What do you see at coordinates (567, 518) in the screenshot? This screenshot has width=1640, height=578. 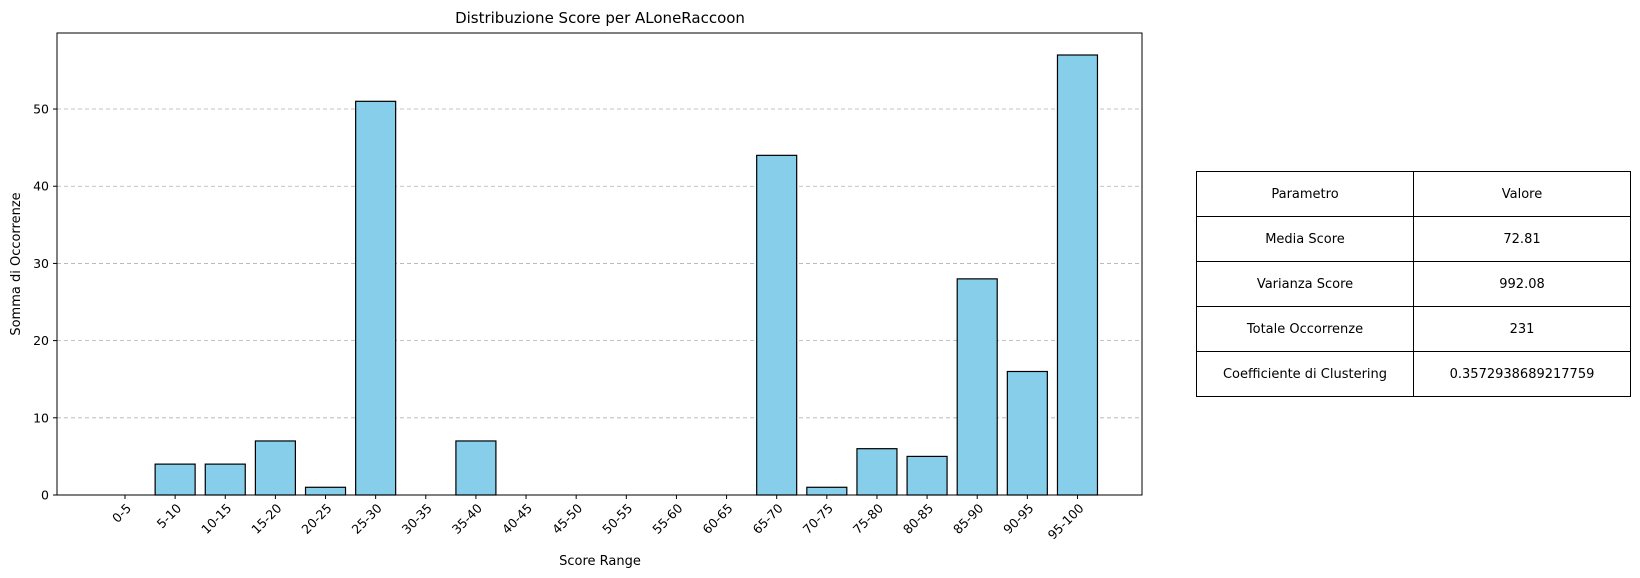 I see `x-tick-label: 45-50` at bounding box center [567, 518].